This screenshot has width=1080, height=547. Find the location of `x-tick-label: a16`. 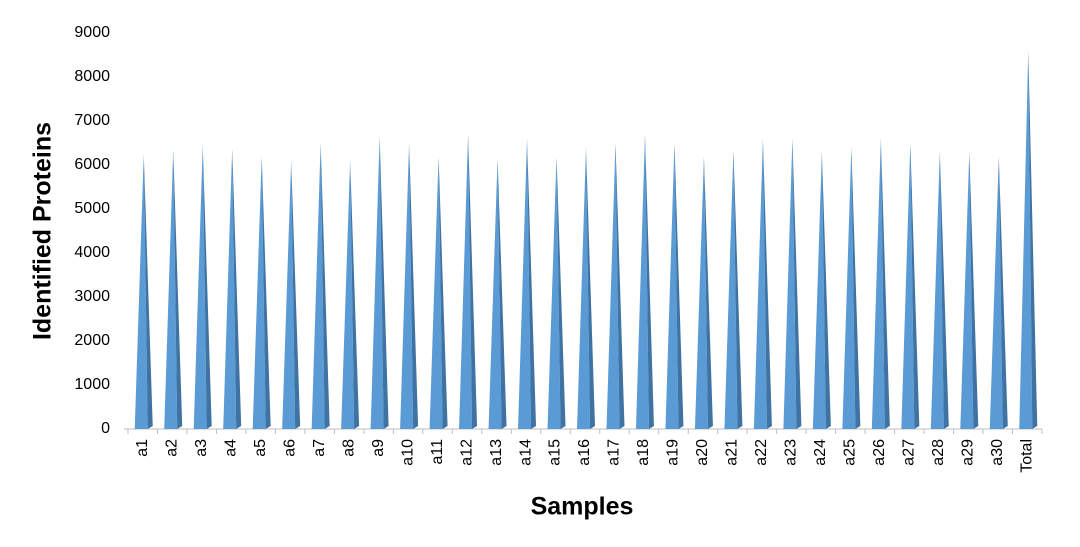

x-tick-label: a16 is located at coordinates (584, 452).